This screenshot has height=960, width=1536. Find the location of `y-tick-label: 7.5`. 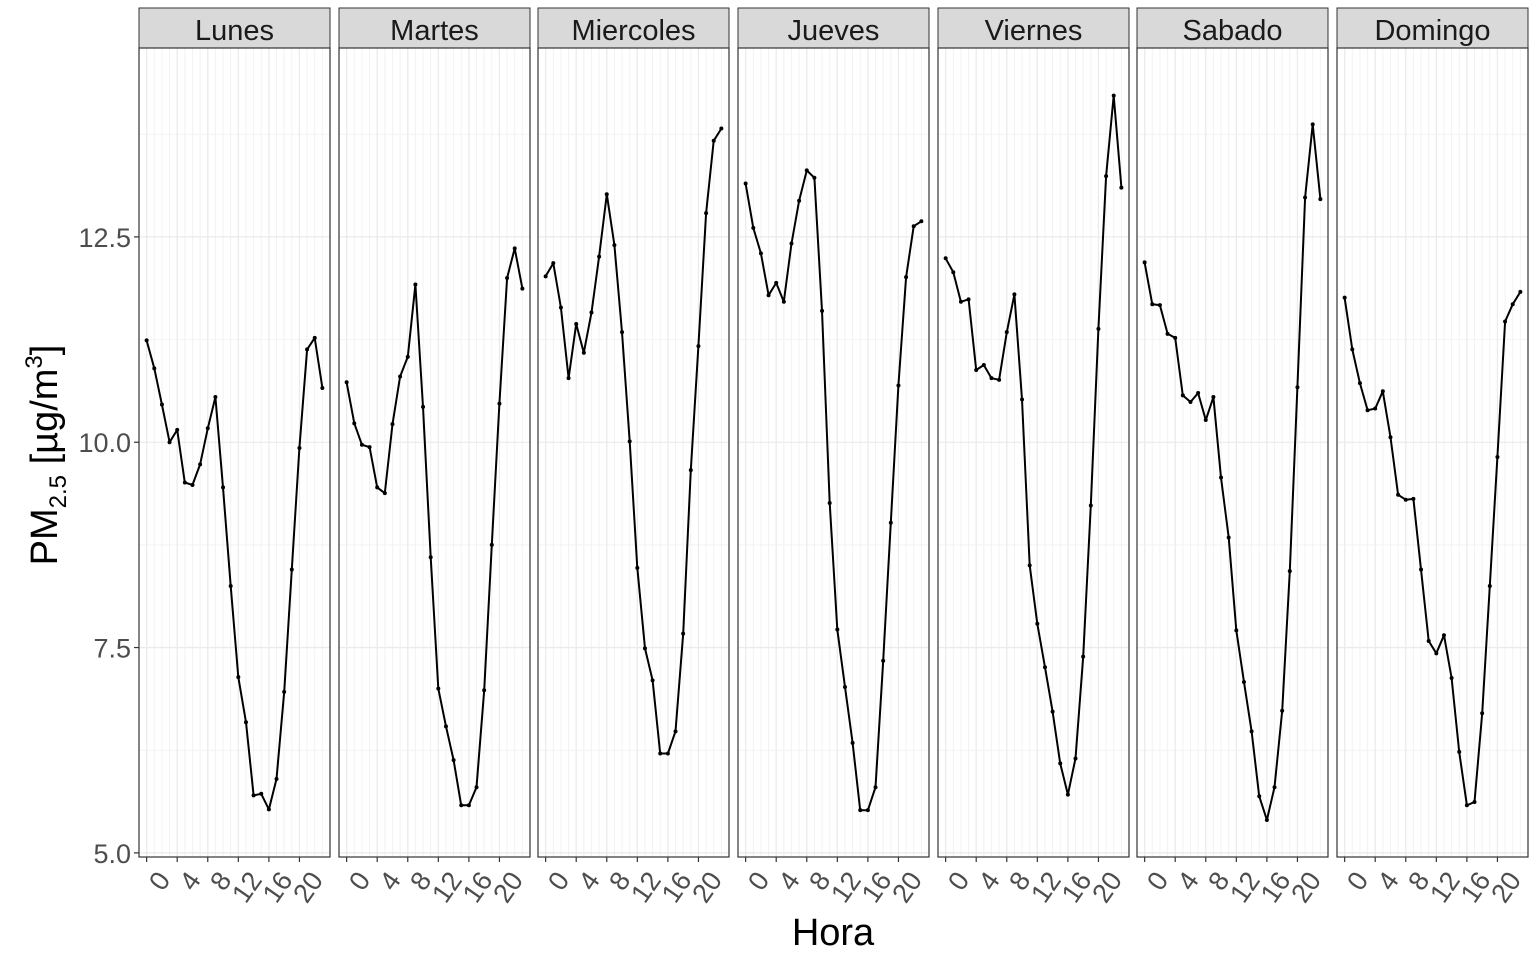

y-tick-label: 7.5 is located at coordinates (112, 649).